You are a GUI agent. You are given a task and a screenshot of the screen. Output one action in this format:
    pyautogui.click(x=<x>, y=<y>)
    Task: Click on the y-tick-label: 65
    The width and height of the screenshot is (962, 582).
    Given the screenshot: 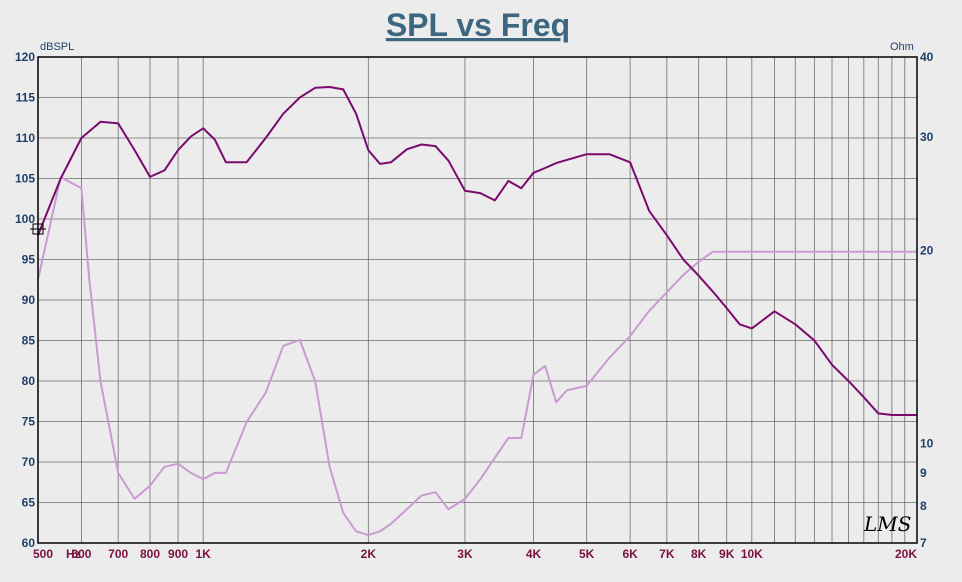 What is the action you would take?
    pyautogui.click(x=29, y=503)
    